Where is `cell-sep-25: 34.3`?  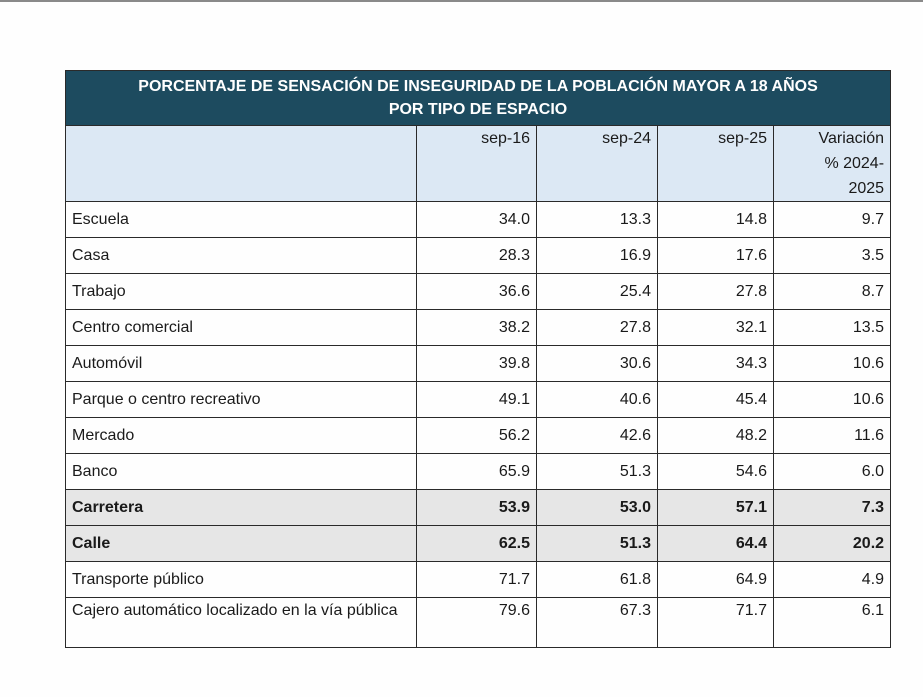 cell-sep-25: 34.3 is located at coordinates (715, 363).